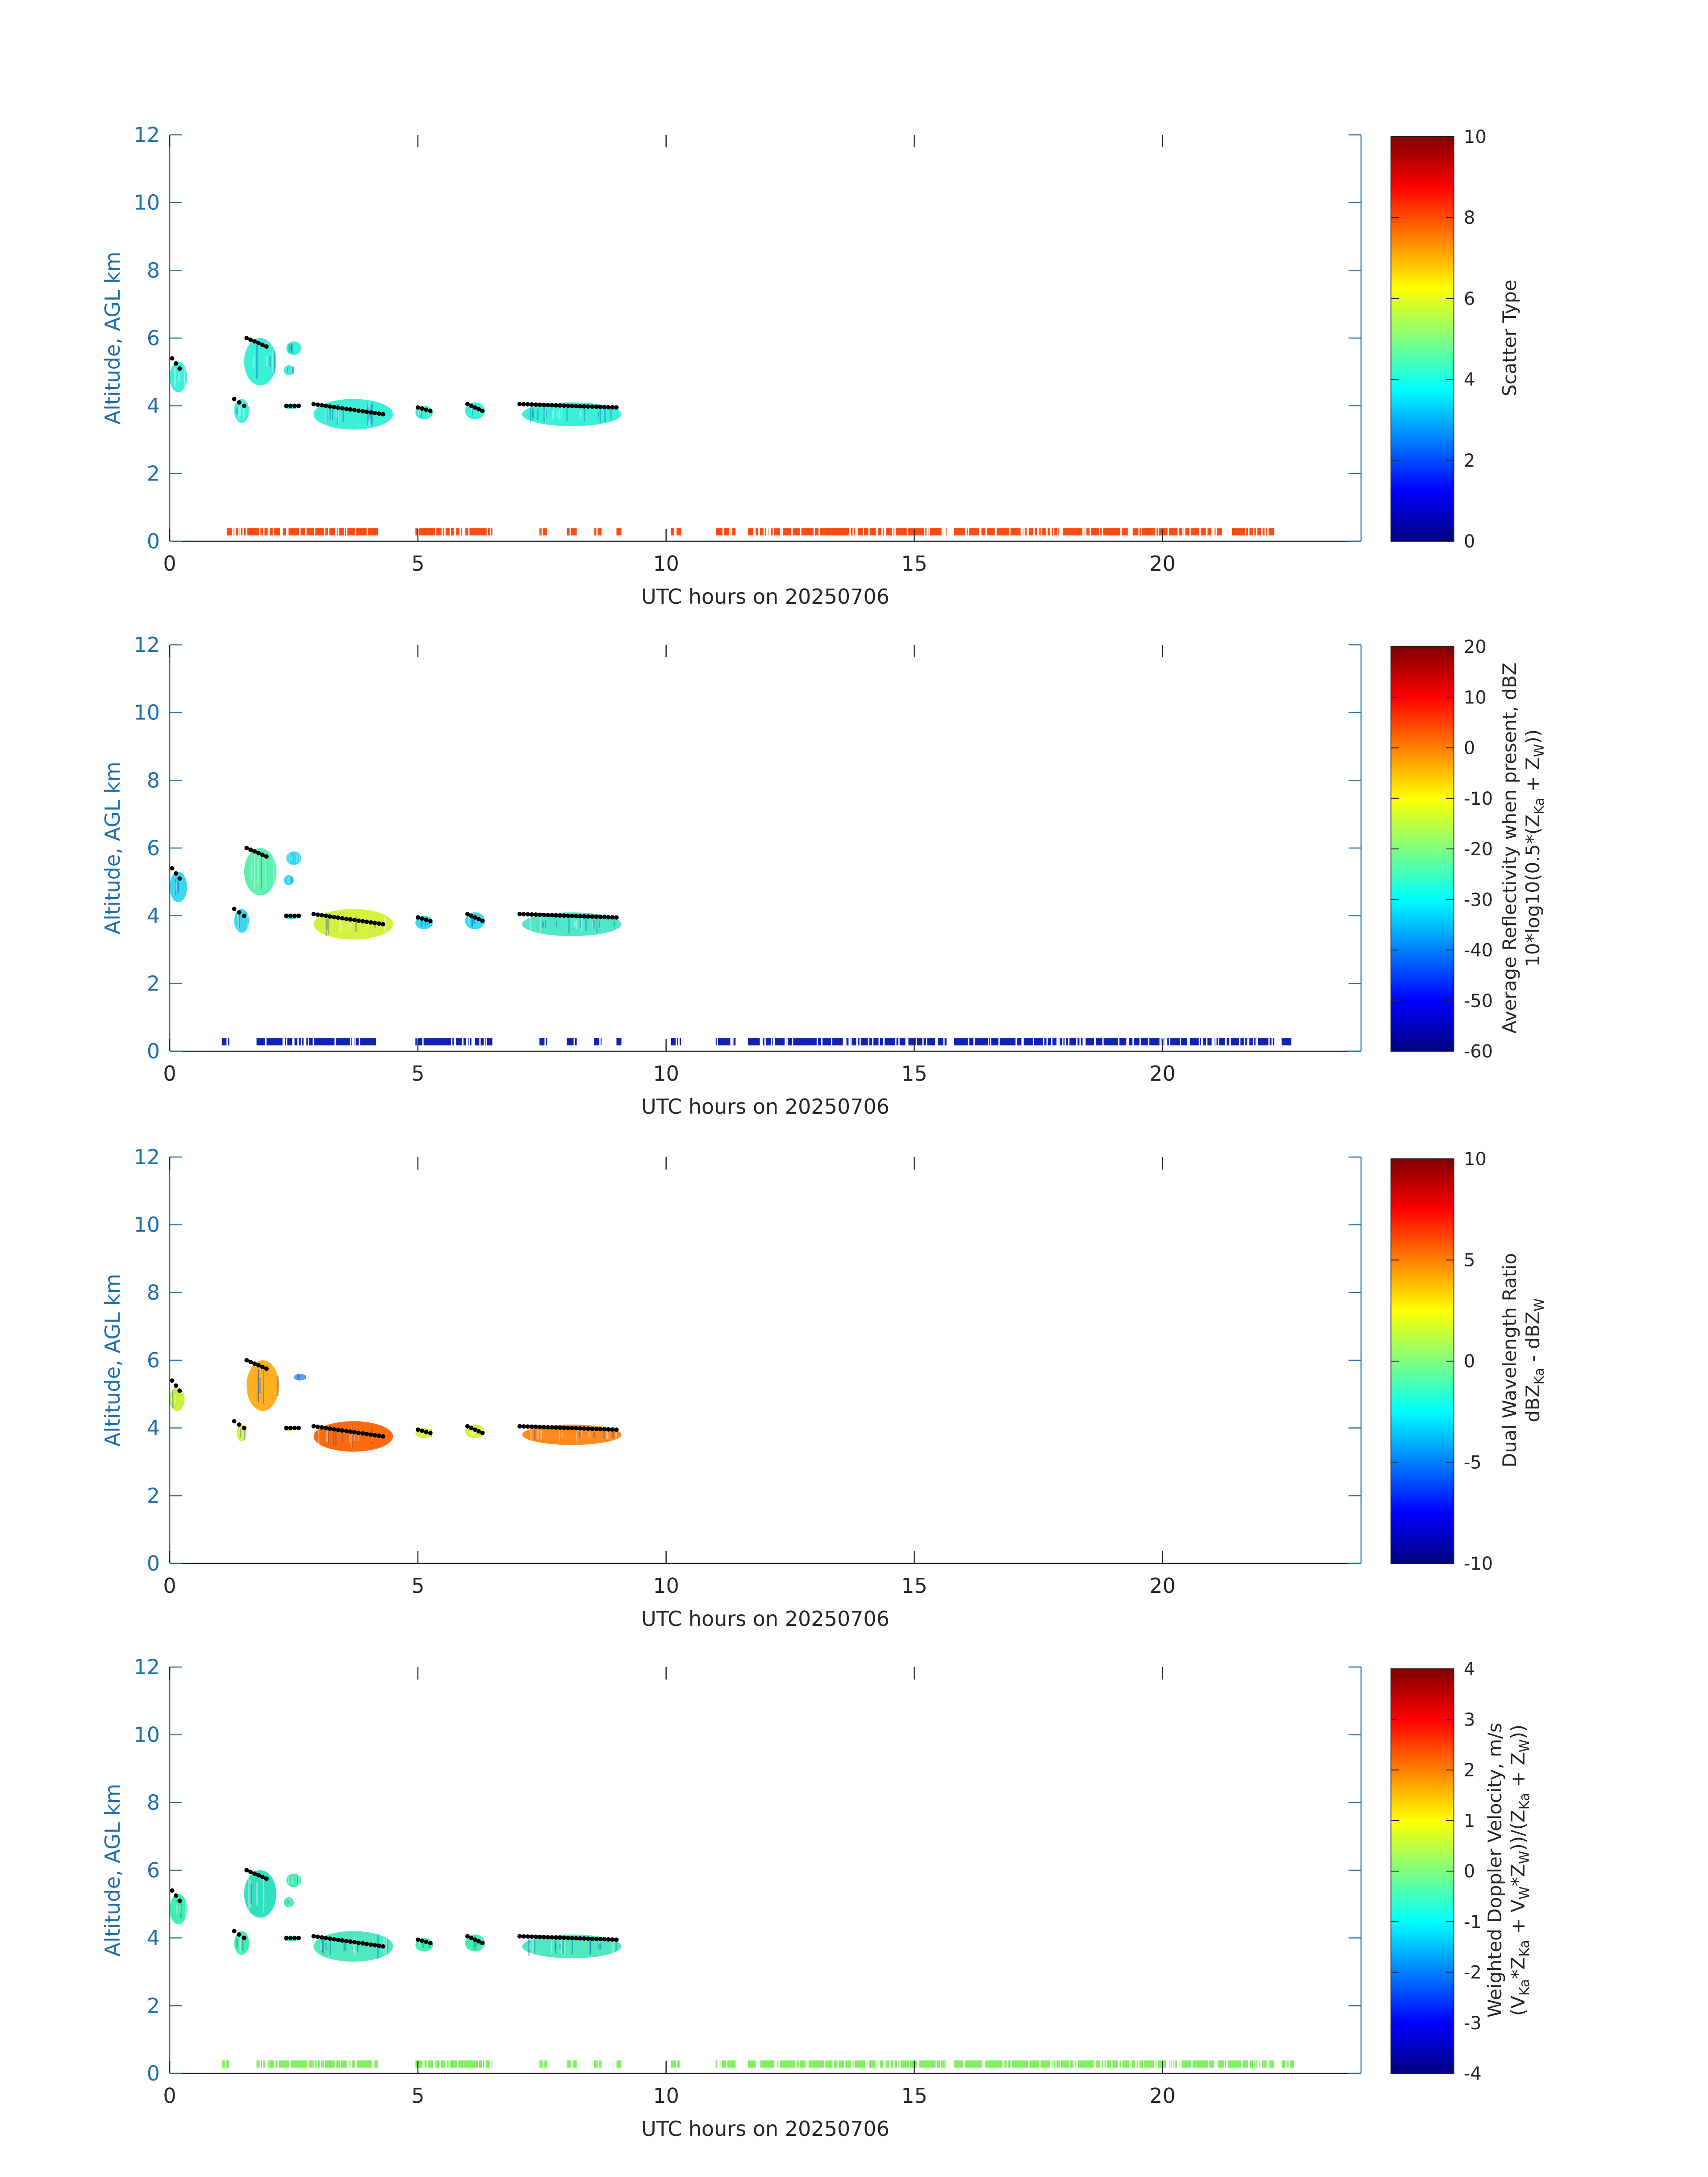 Image resolution: width=1708 pixels, height=2177 pixels. What do you see at coordinates (669, 355) in the screenshot?
I see `x-ticks: 0 5 10 15 20` at bounding box center [669, 355].